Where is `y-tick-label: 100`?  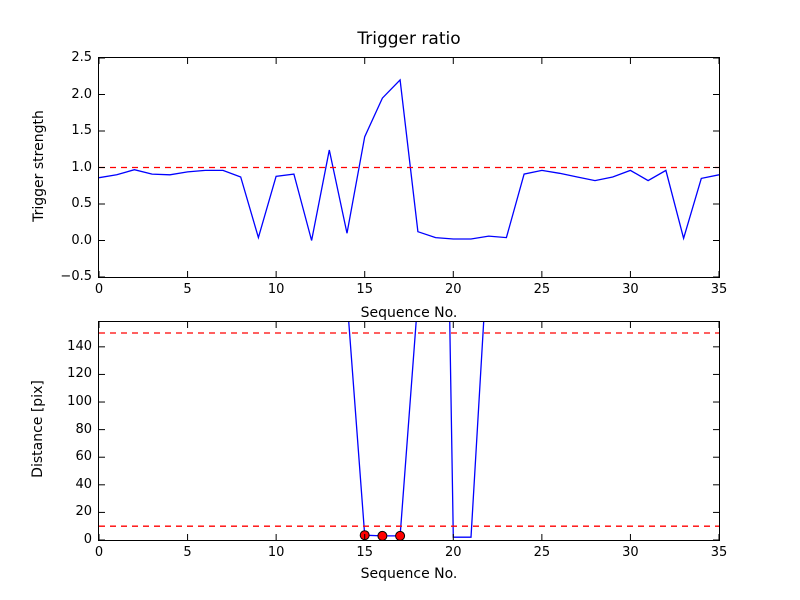
y-tick-label: 100 is located at coordinates (79, 402).